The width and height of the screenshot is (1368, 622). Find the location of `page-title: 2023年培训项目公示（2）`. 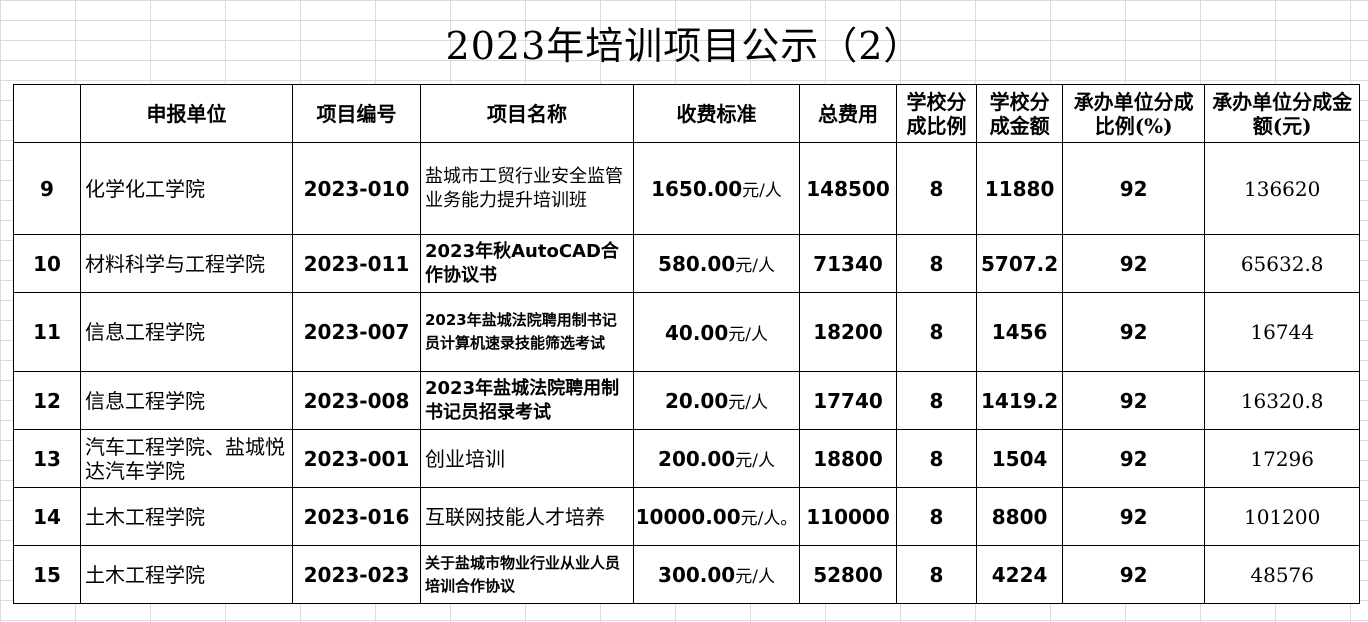

page-title: 2023年培训项目公示（2） is located at coordinates (684, 46).